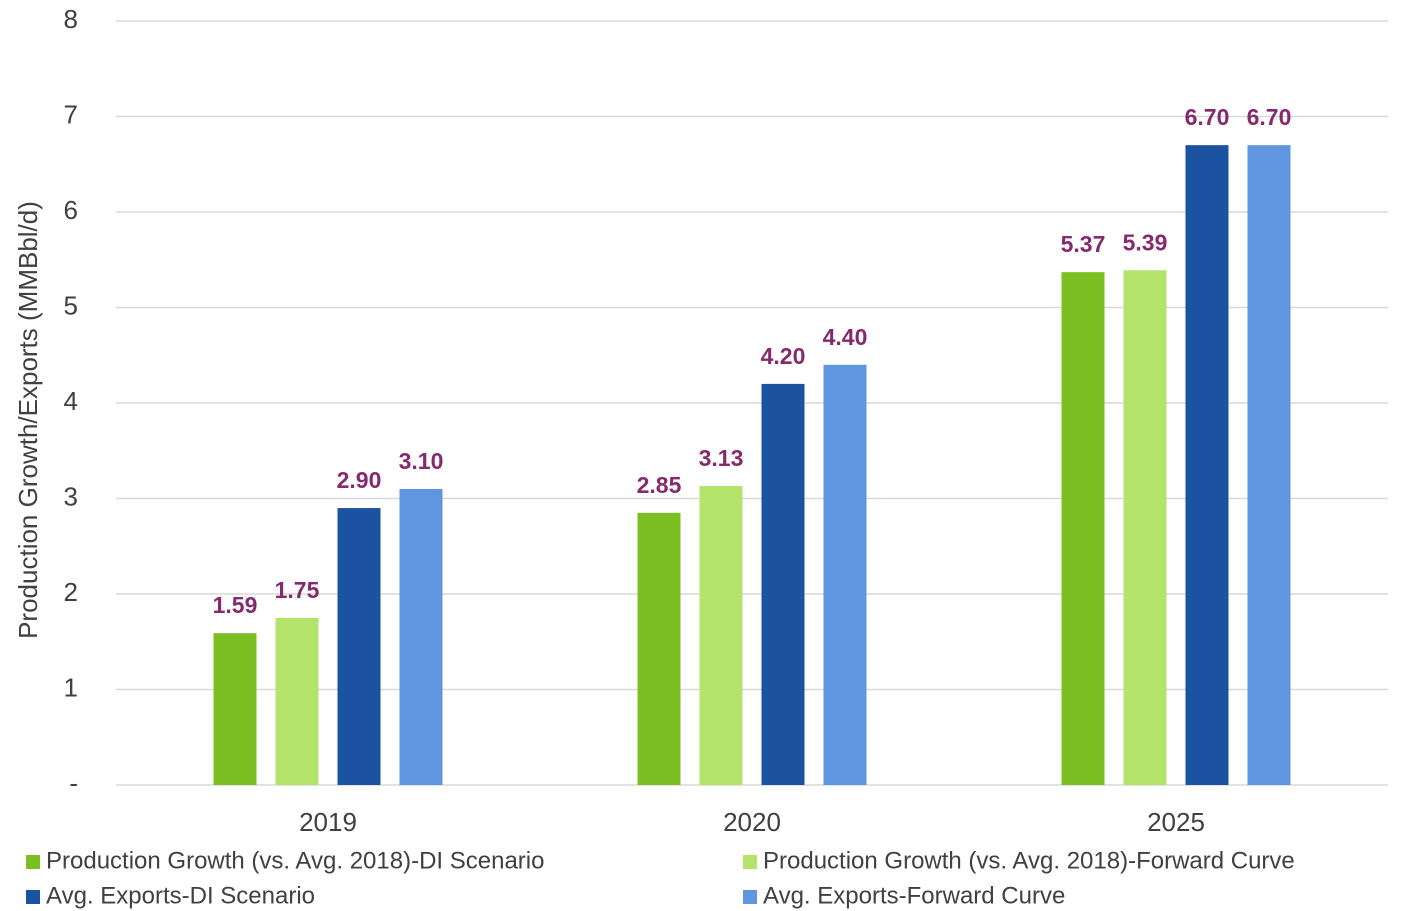 The height and width of the screenshot is (911, 1401). Describe the element at coordinates (71, 114) in the screenshot. I see `y-tick-label: 7` at that location.